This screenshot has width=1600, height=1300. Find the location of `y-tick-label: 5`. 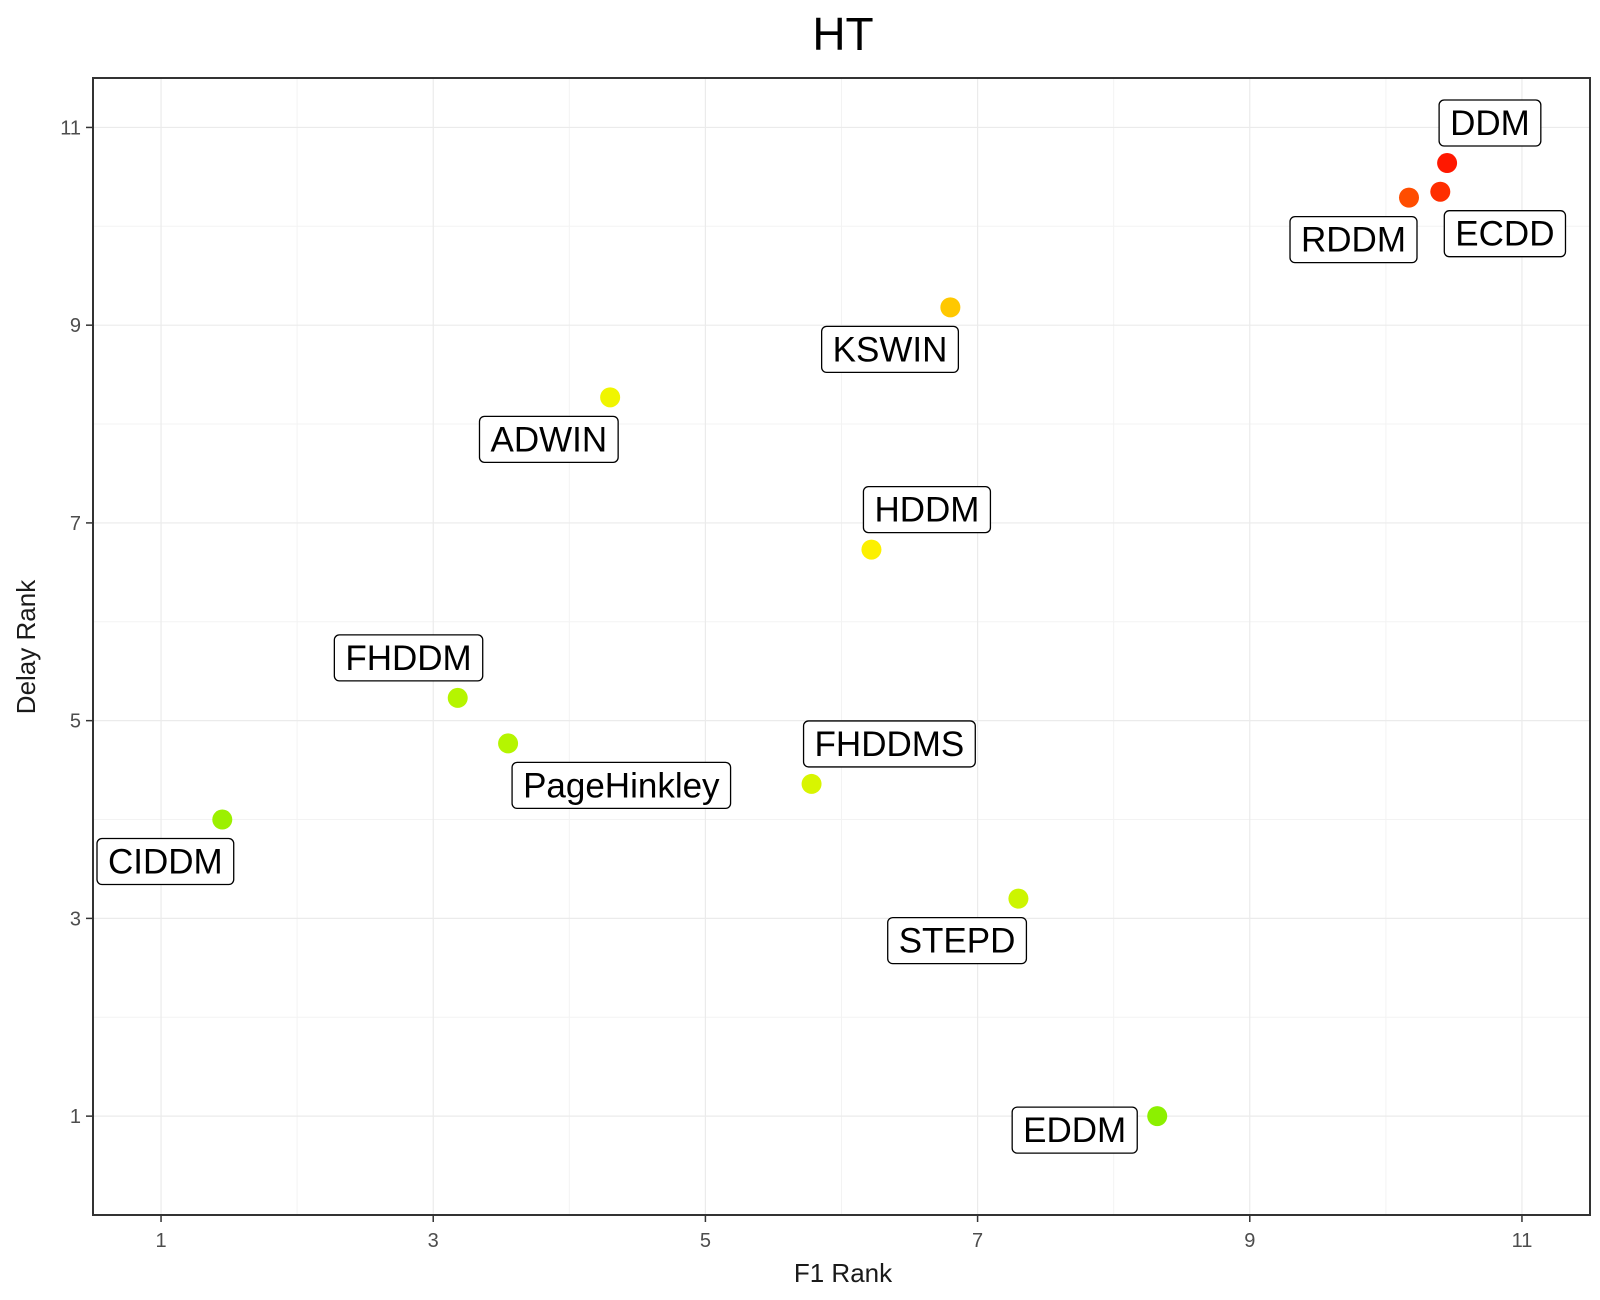

y-tick-label: 5 is located at coordinates (75, 722).